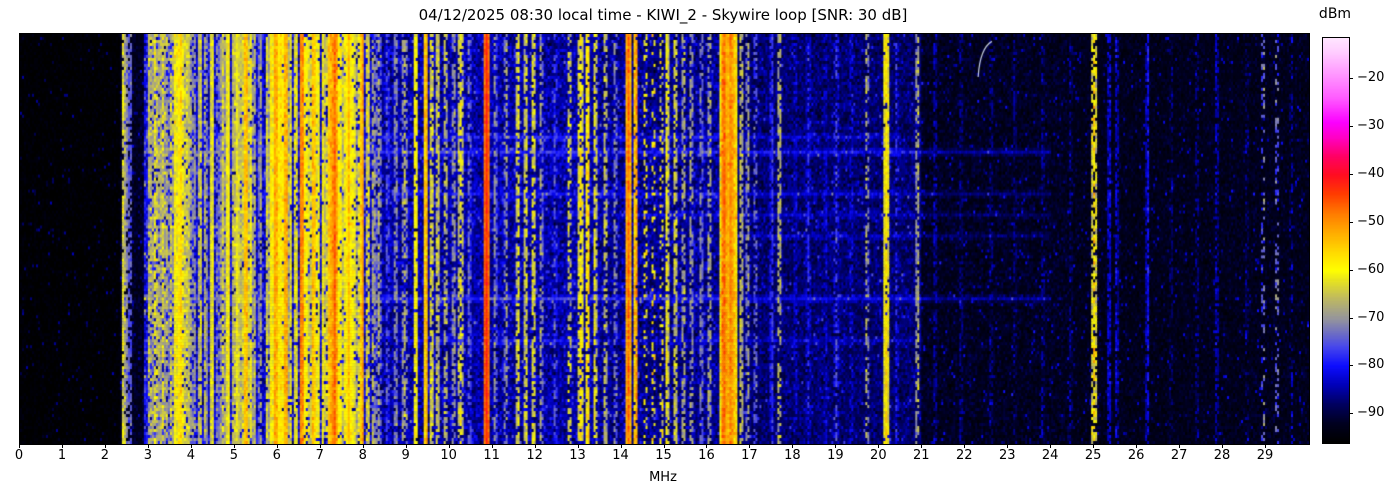 The width and height of the screenshot is (1400, 500). What do you see at coordinates (1050, 455) in the screenshot?
I see `x-tick-label: 24` at bounding box center [1050, 455].